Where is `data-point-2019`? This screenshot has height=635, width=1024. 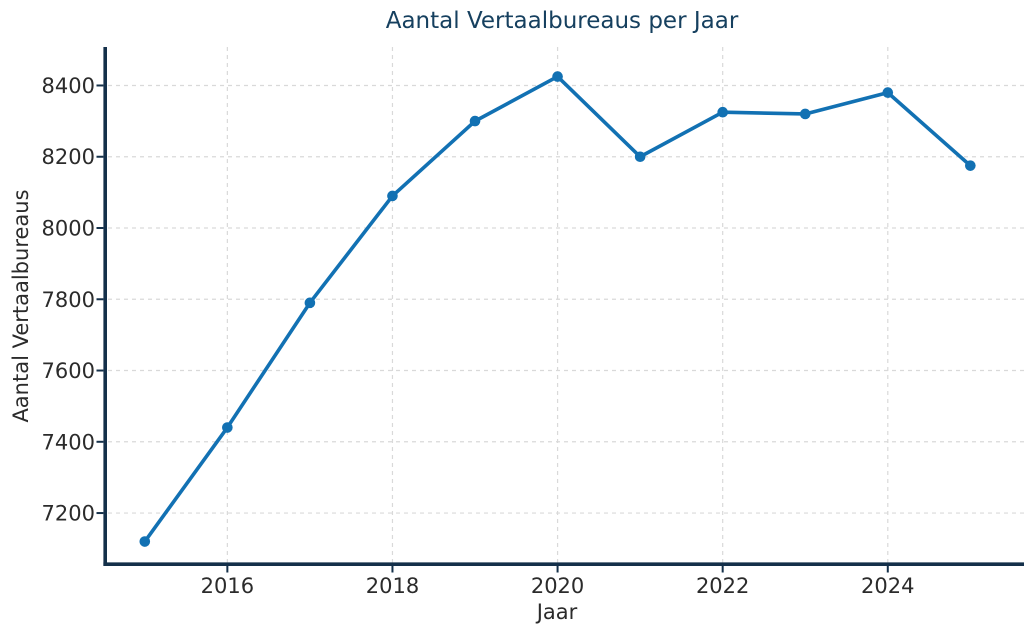 data-point-2019 is located at coordinates (475, 121).